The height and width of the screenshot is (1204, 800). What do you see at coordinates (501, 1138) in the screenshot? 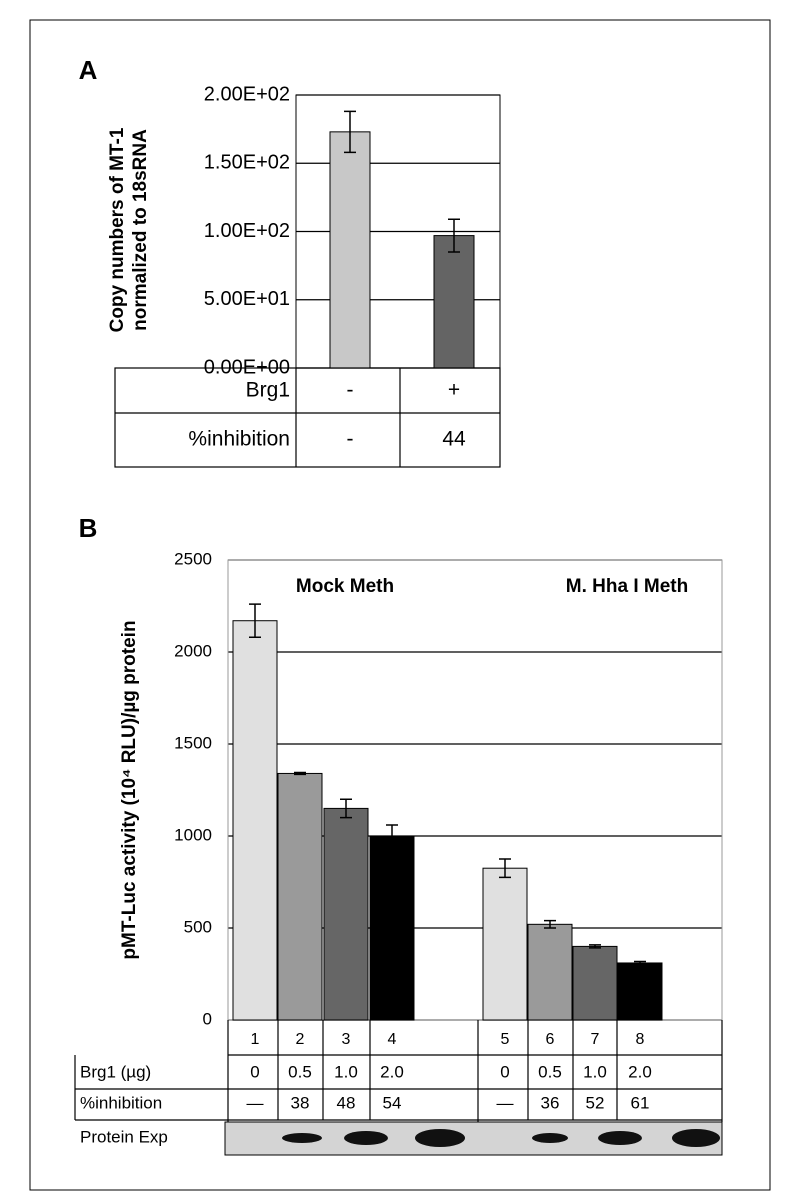
I see `blot-bands` at bounding box center [501, 1138].